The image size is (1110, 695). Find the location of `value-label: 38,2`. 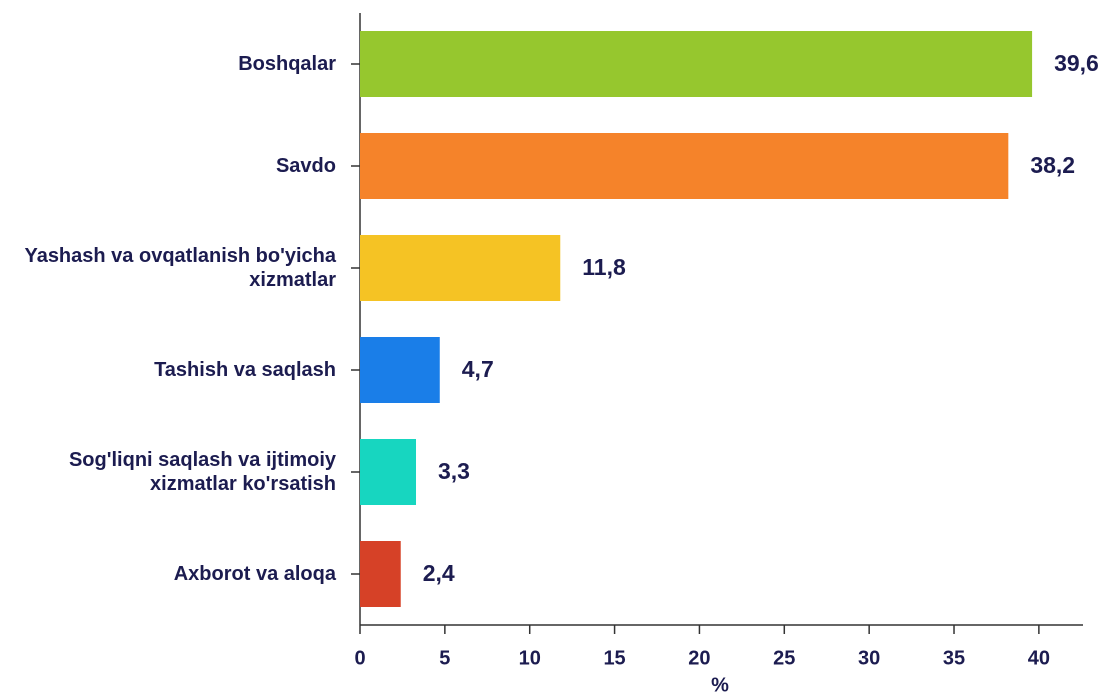

value-label: 38,2 is located at coordinates (1052, 165).